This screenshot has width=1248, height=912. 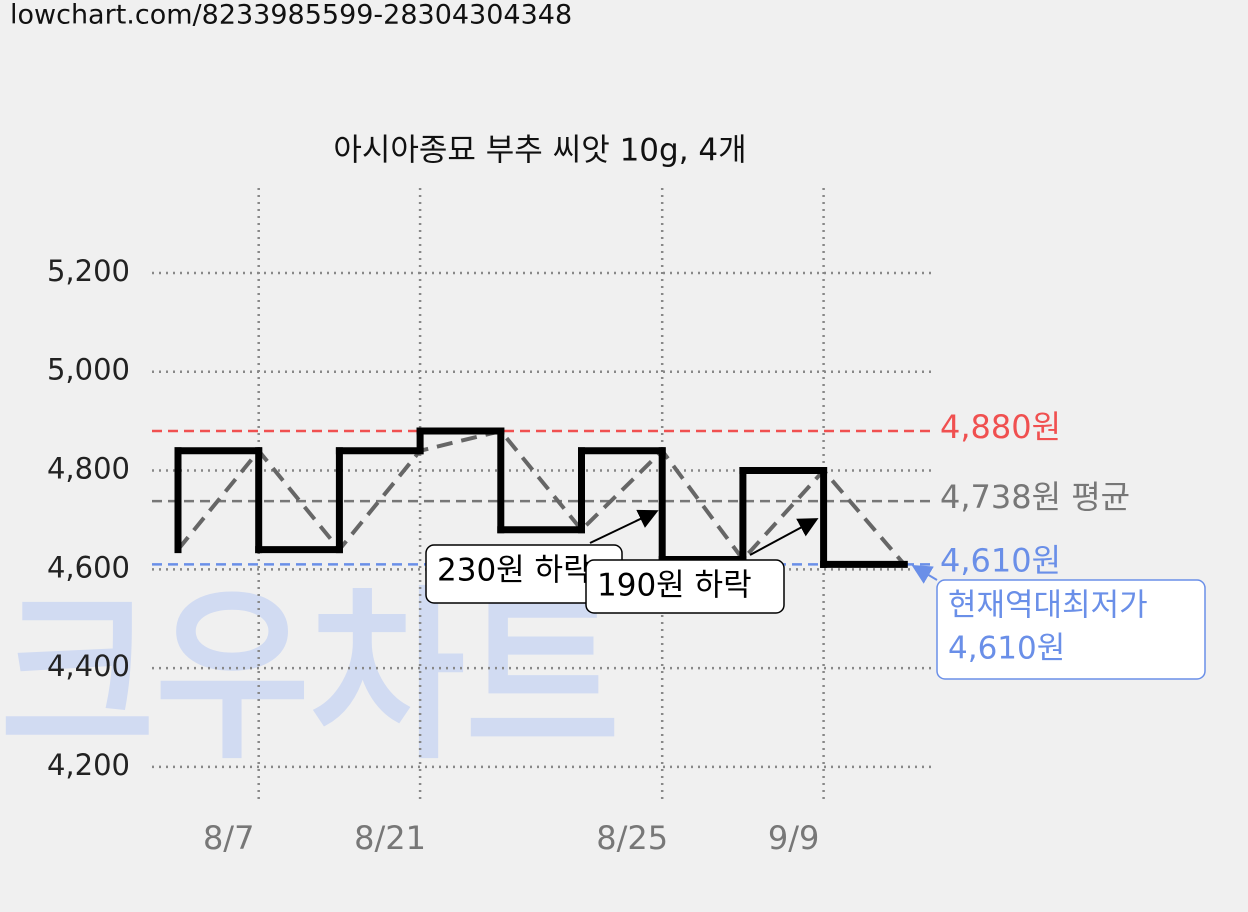 I want to click on x-tick-label: 8/25, so click(x=632, y=838).